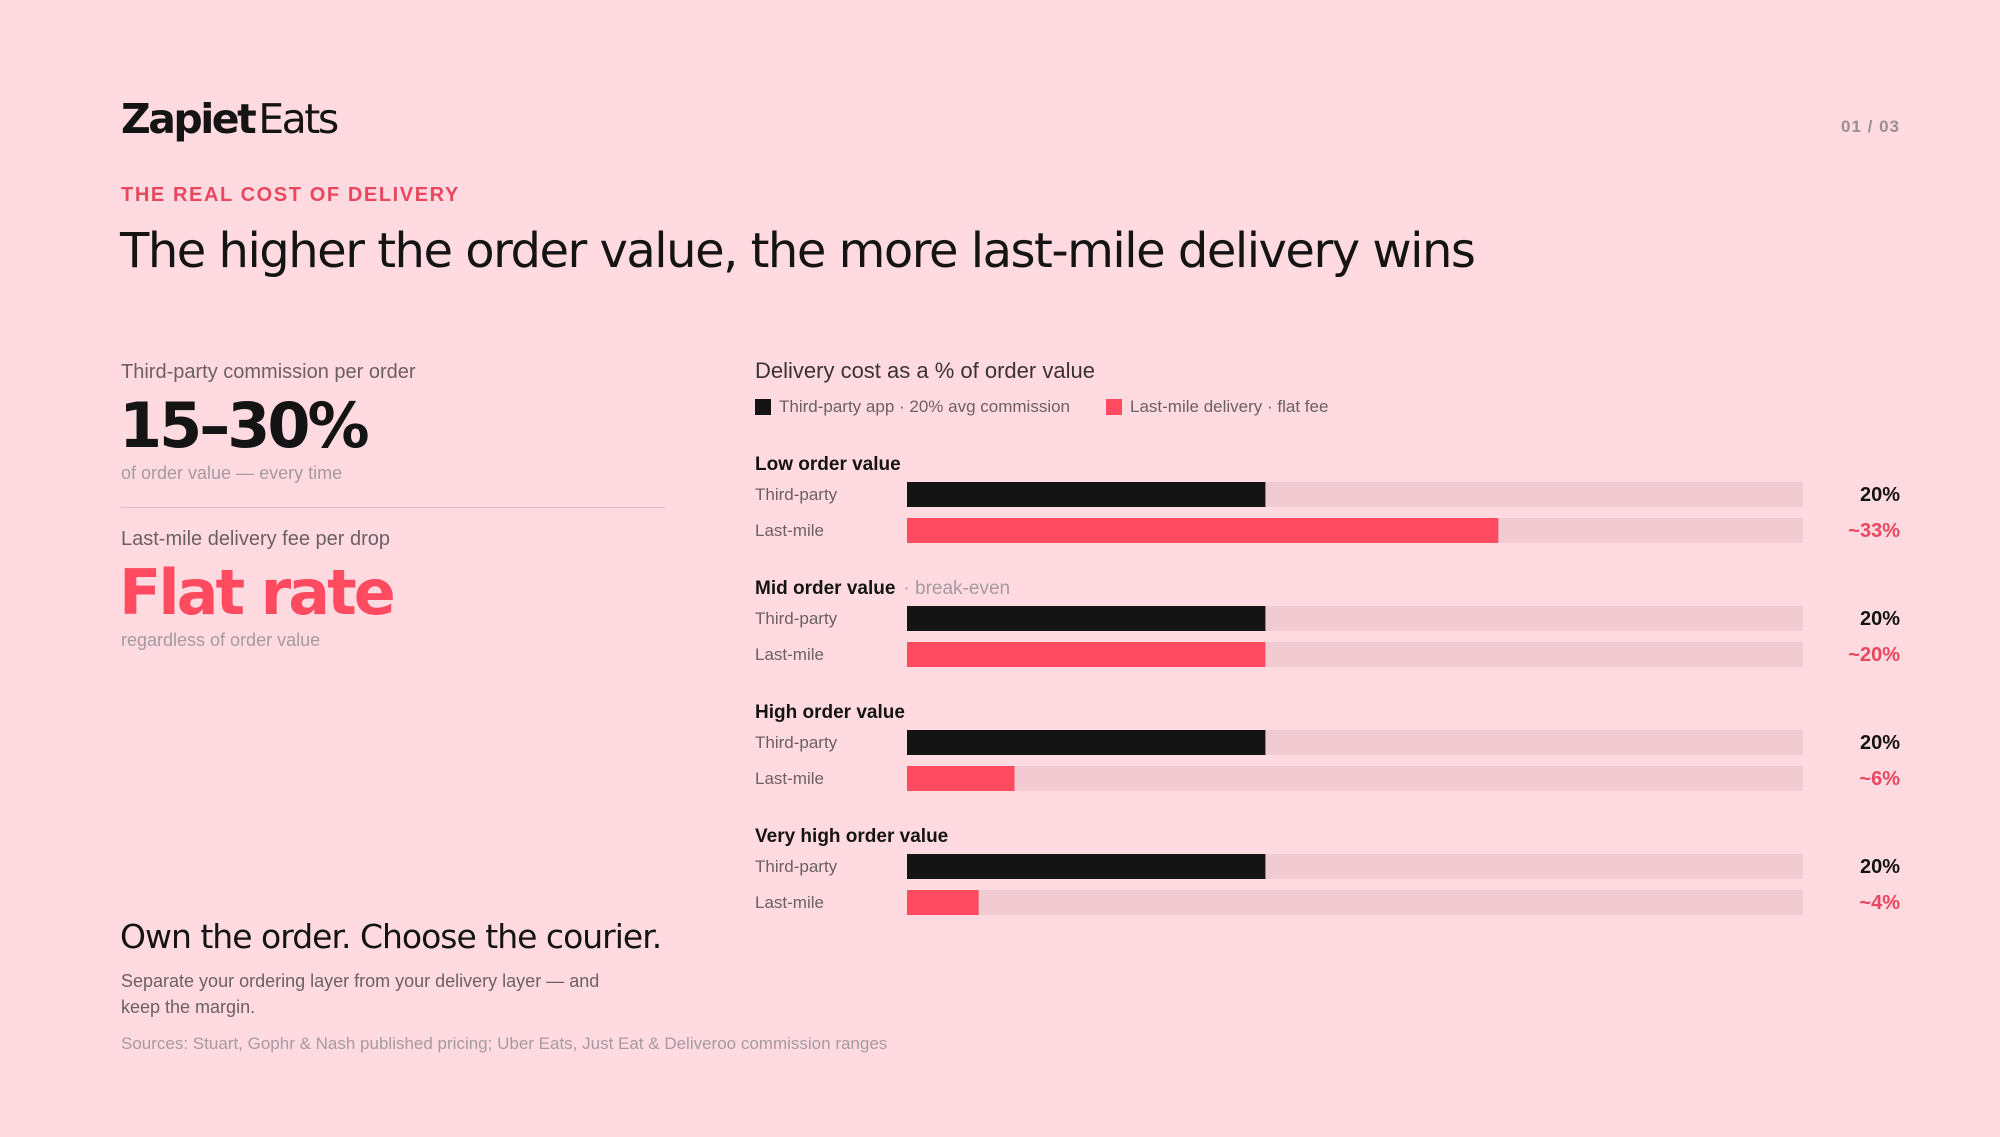 The image size is (2000, 1137). I want to click on chart-title: Delivery cost as a % of order value, so click(925, 370).